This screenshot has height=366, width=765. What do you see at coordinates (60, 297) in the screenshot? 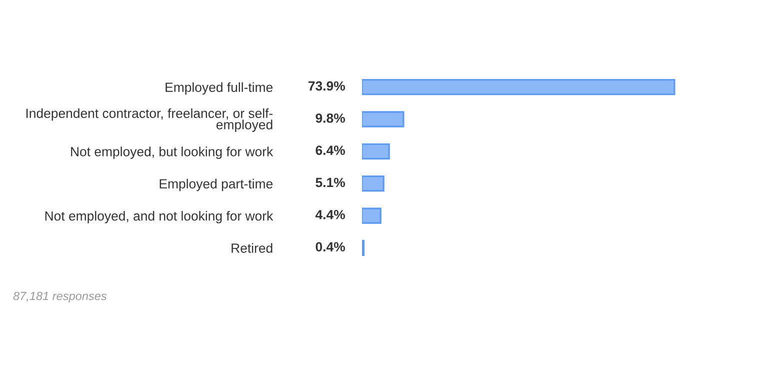
I see `text: 87,181 responses` at bounding box center [60, 297].